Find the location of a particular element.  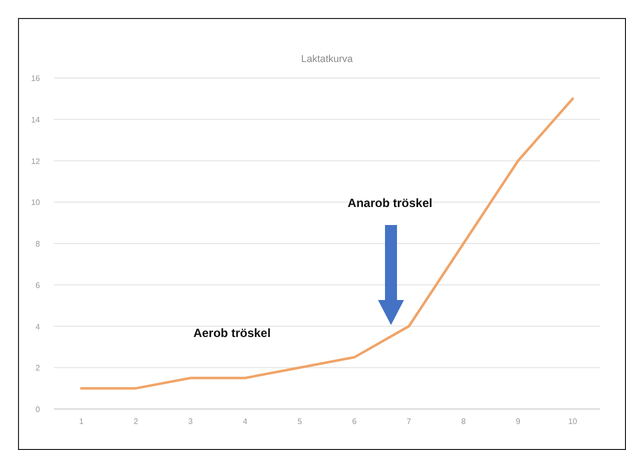

x-tick-label: 1 is located at coordinates (81, 421).